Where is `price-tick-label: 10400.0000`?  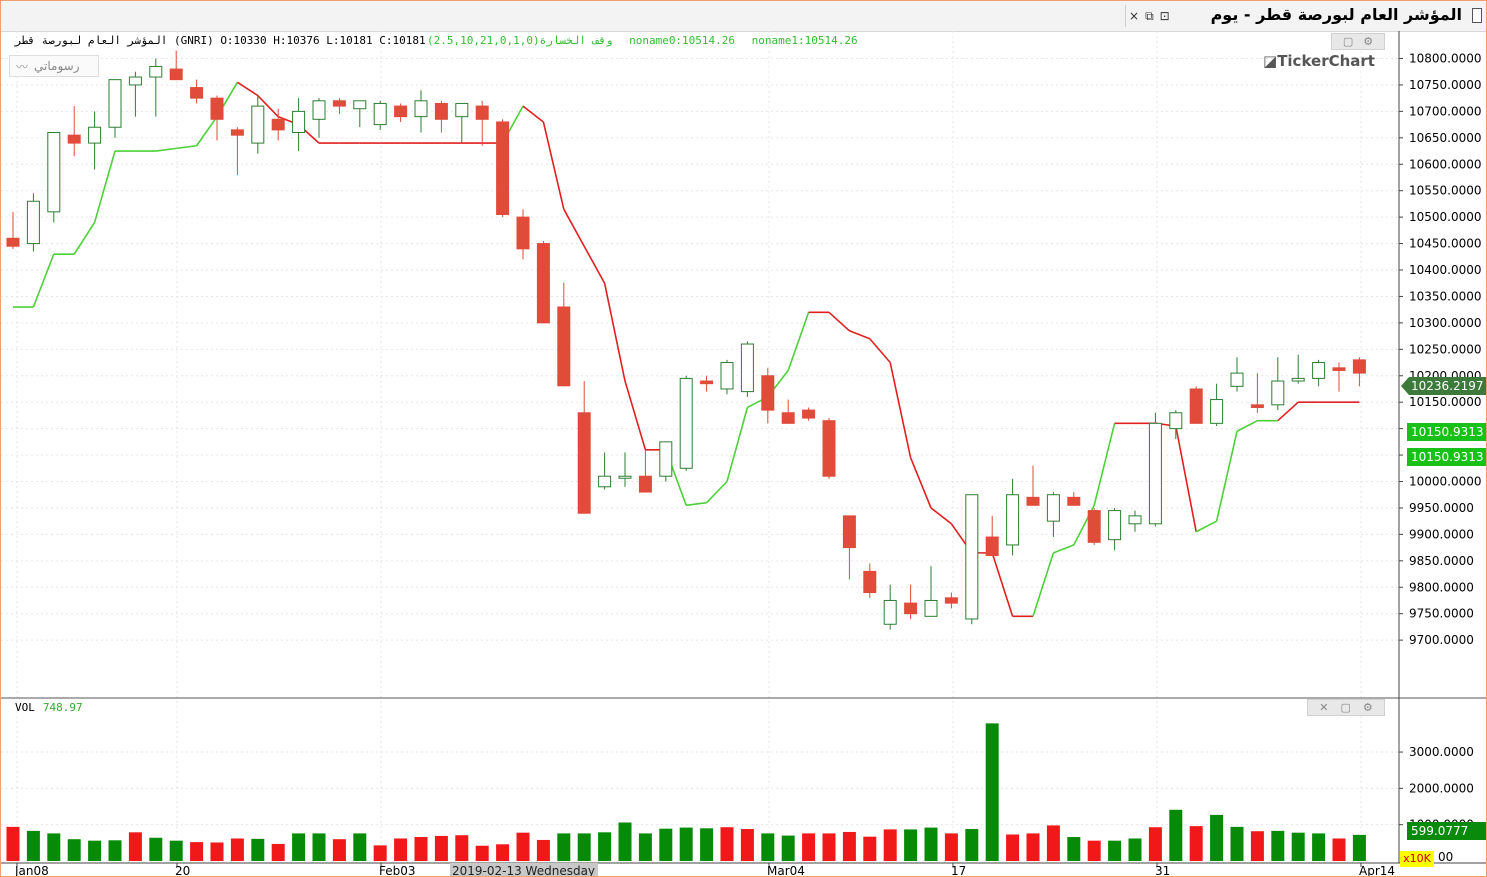 price-tick-label: 10400.0000 is located at coordinates (1445, 270).